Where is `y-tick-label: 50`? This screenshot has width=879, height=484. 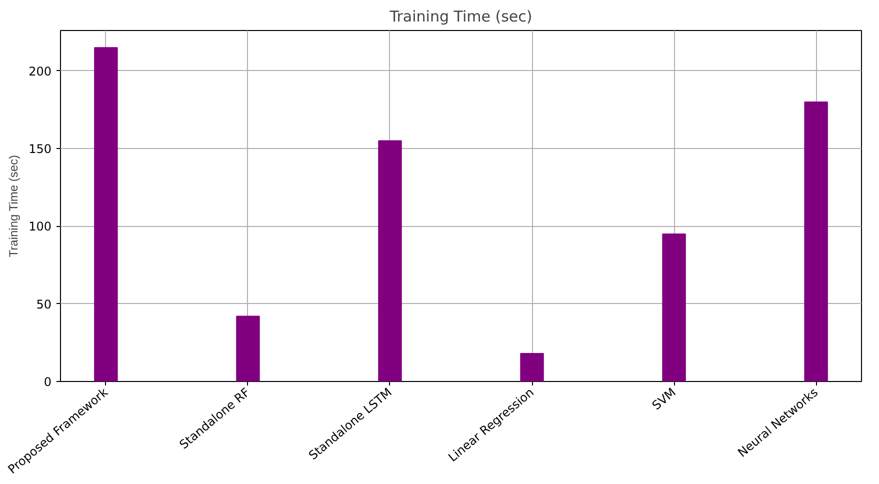
y-tick-label: 50 is located at coordinates (44, 304).